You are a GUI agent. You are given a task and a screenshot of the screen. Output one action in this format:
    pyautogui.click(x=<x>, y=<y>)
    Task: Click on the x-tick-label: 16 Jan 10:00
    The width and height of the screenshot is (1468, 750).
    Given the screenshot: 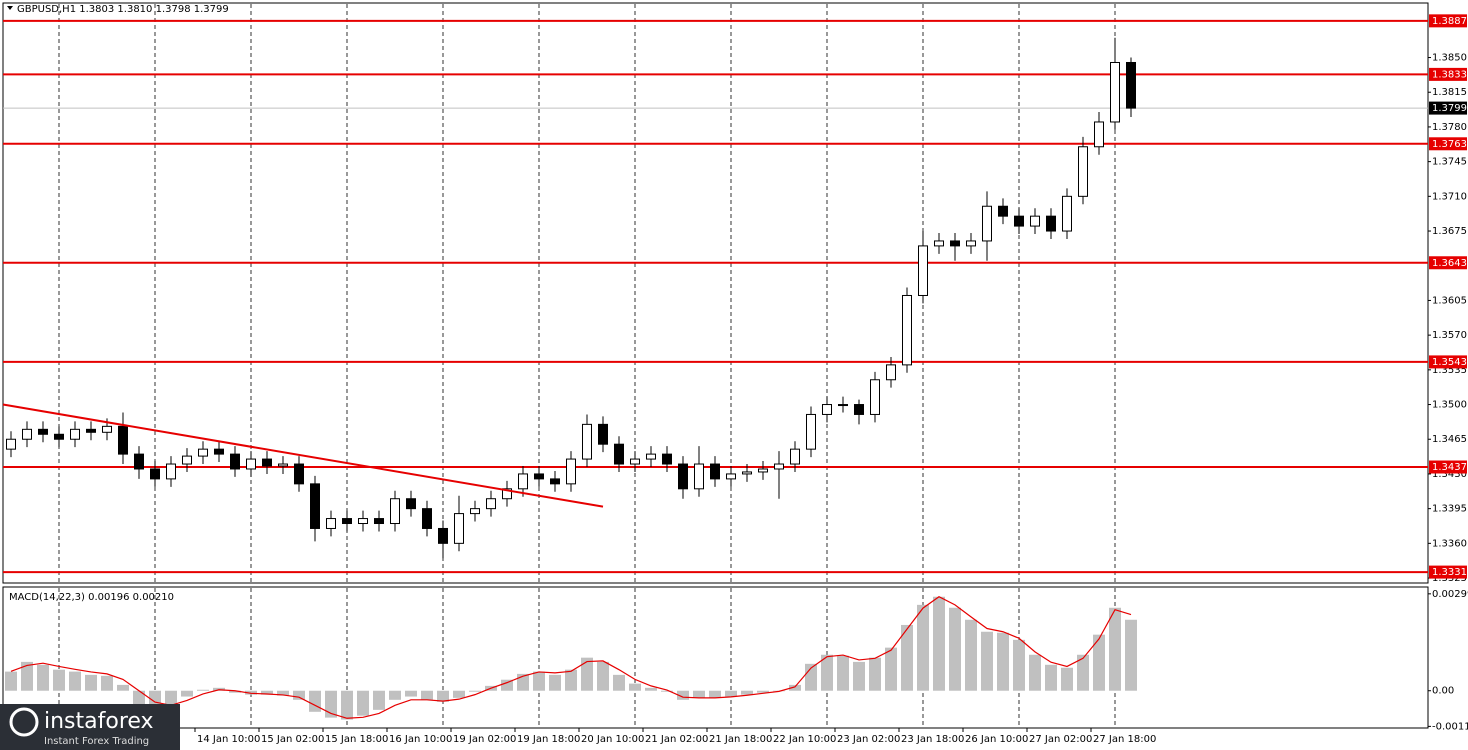 What is the action you would take?
    pyautogui.click(x=420, y=739)
    